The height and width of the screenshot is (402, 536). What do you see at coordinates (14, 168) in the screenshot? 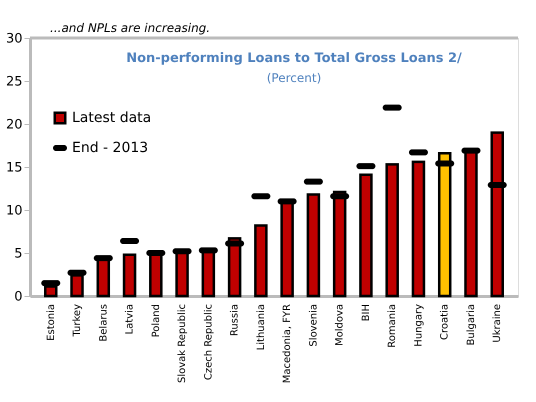
I see `y-tick-label: 15` at bounding box center [14, 168].